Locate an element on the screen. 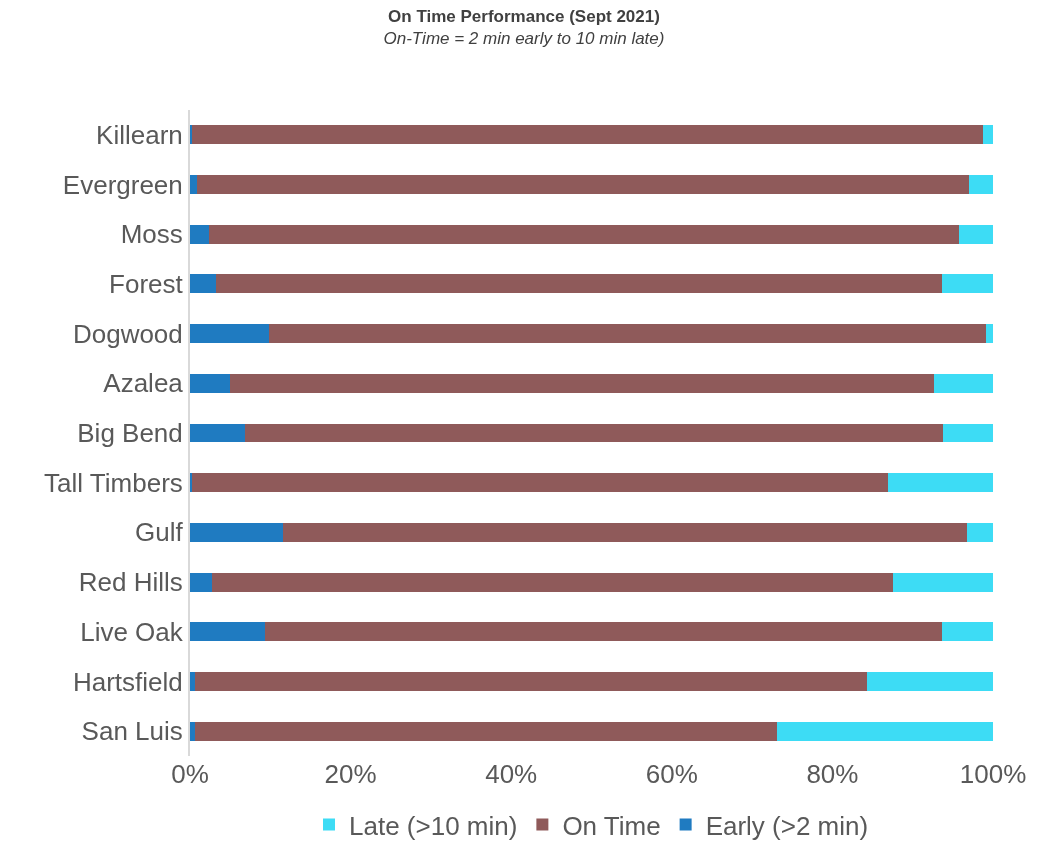 The image size is (1048, 860). x-tick-label: 100% is located at coordinates (993, 774).